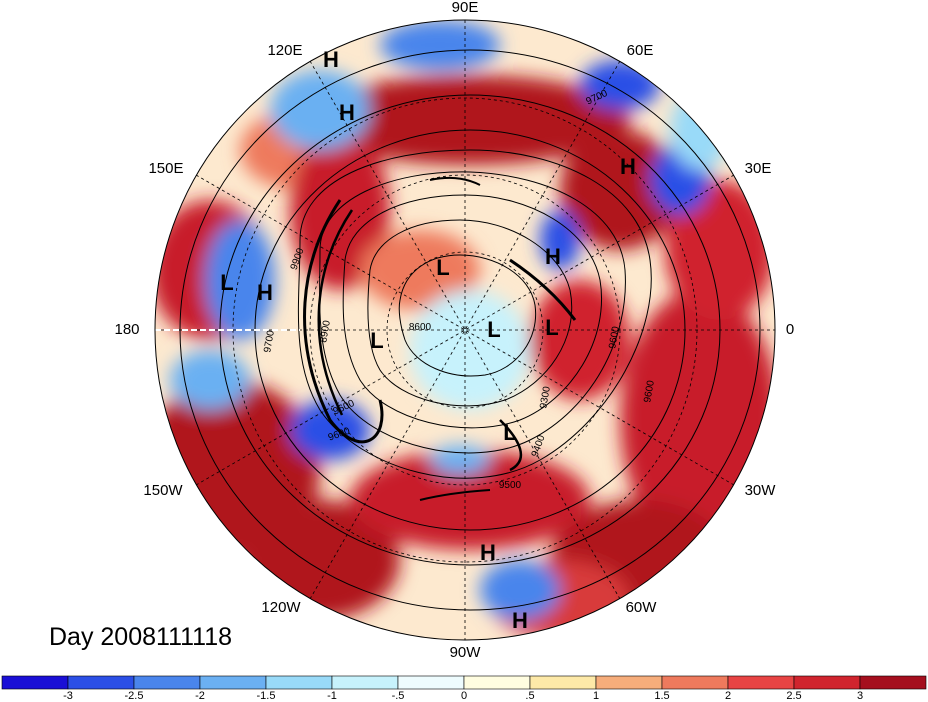  What do you see at coordinates (545, 397) in the screenshot?
I see `contour-value-label: 9300` at bounding box center [545, 397].